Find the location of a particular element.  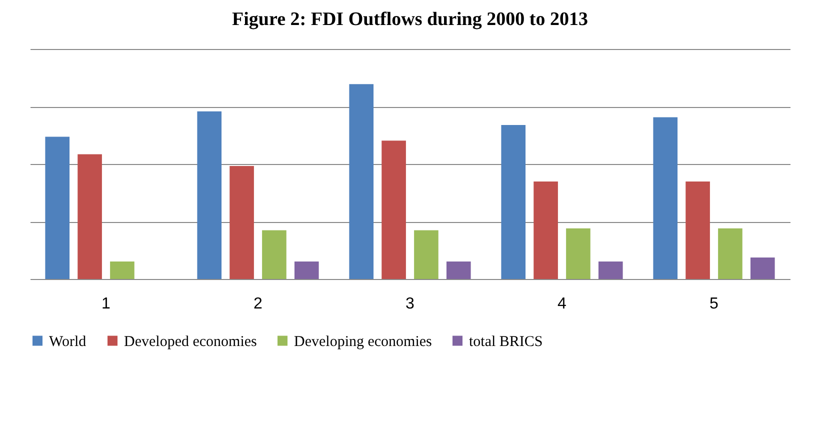

x-tick-label: 2 is located at coordinates (258, 304).